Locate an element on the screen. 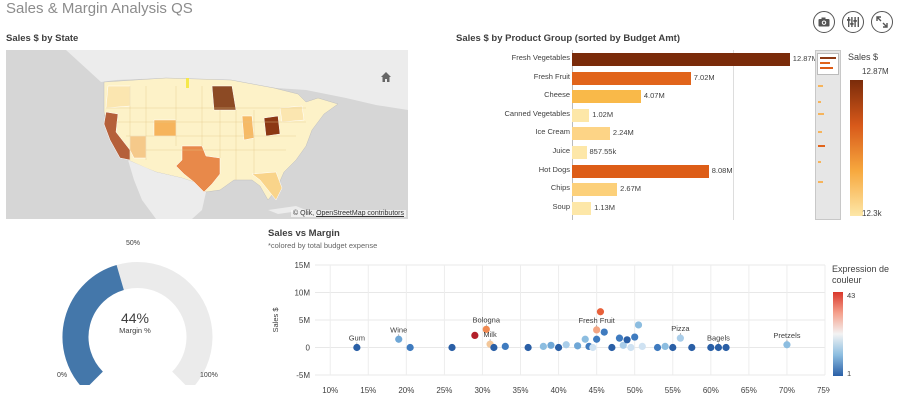  bar-category-label: Cheese is located at coordinates (557, 95).